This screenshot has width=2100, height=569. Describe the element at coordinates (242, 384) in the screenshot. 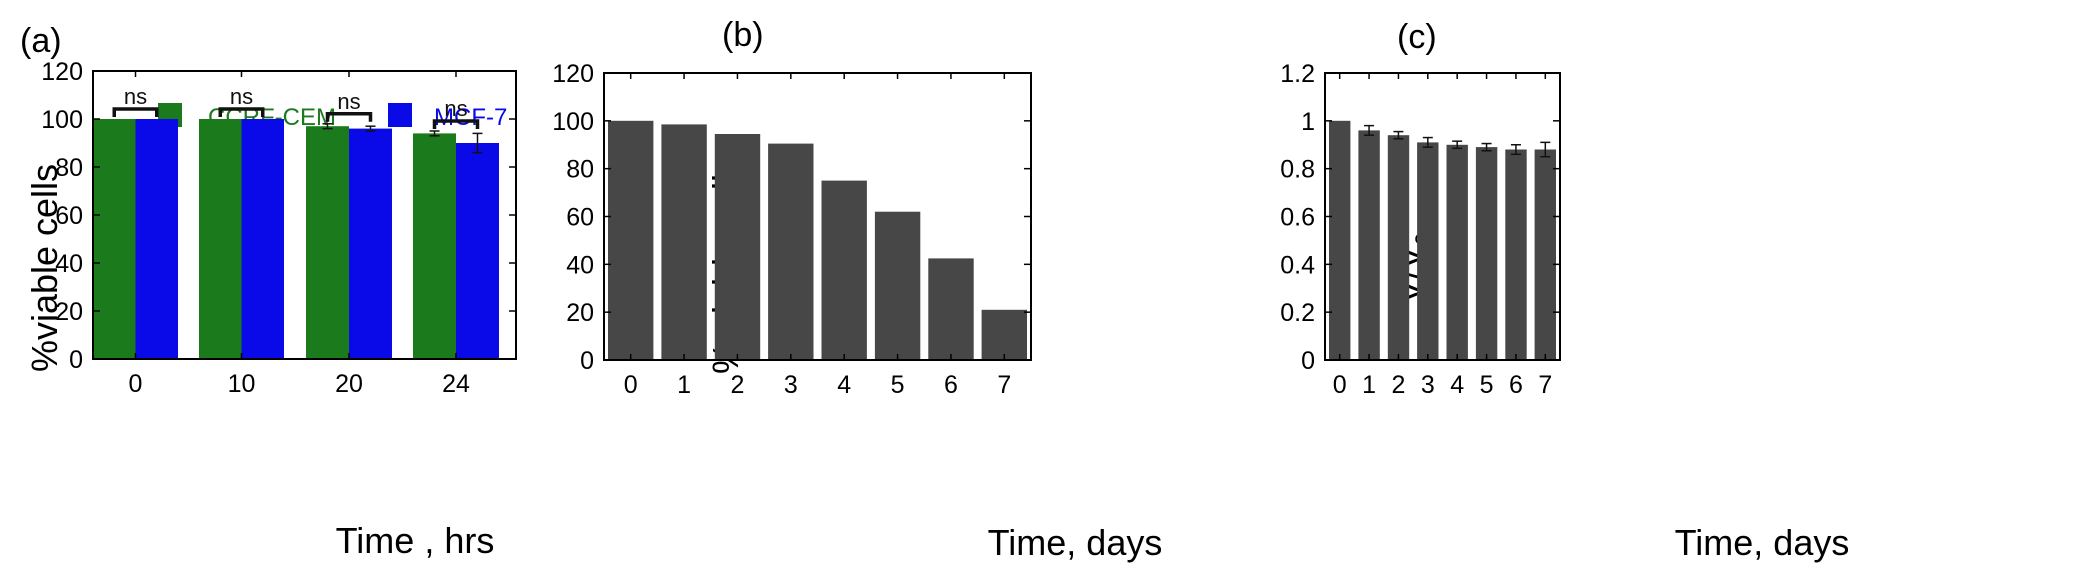

I see `x-tick-label-a-10: 10` at that location.